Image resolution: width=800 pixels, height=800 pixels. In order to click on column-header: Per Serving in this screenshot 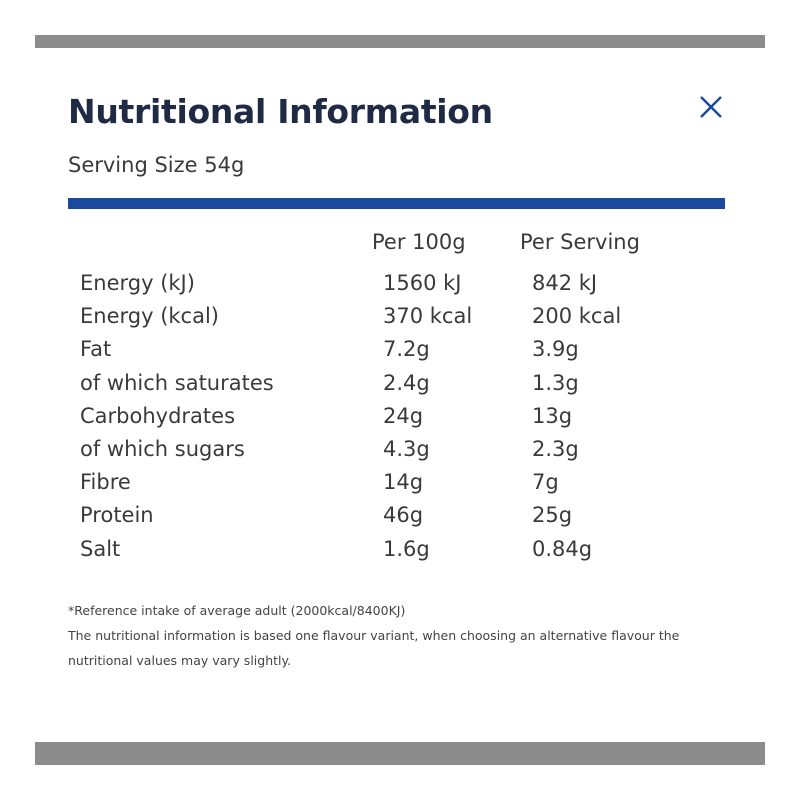, I will do `click(580, 242)`.